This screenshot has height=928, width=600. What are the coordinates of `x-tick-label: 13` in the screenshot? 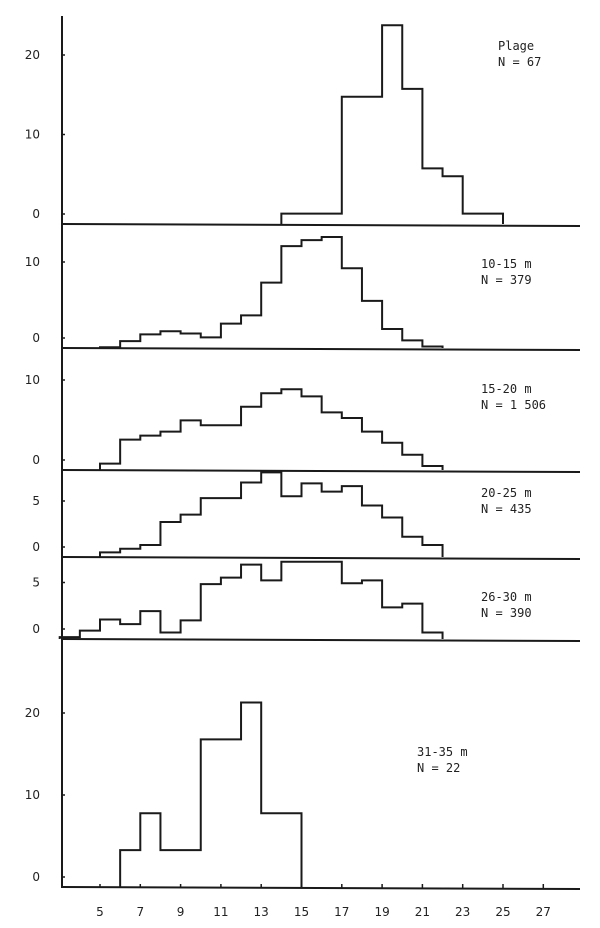 It's located at (261, 912).